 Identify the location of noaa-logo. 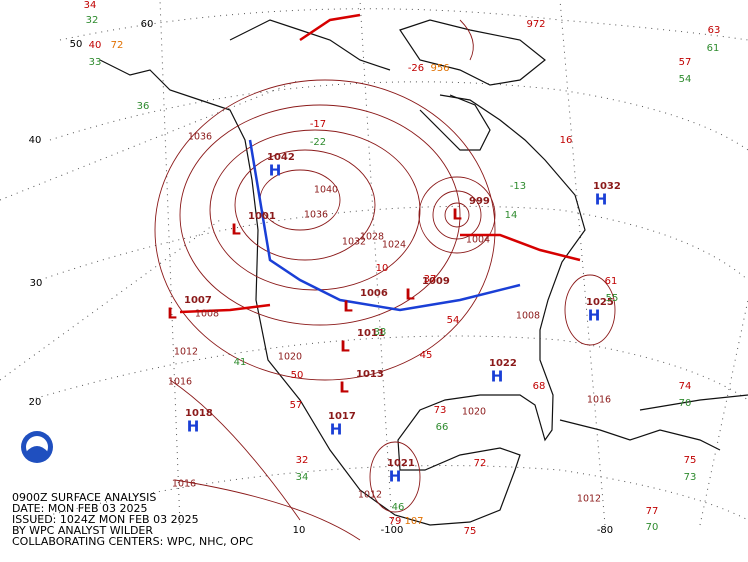
(37, 447).